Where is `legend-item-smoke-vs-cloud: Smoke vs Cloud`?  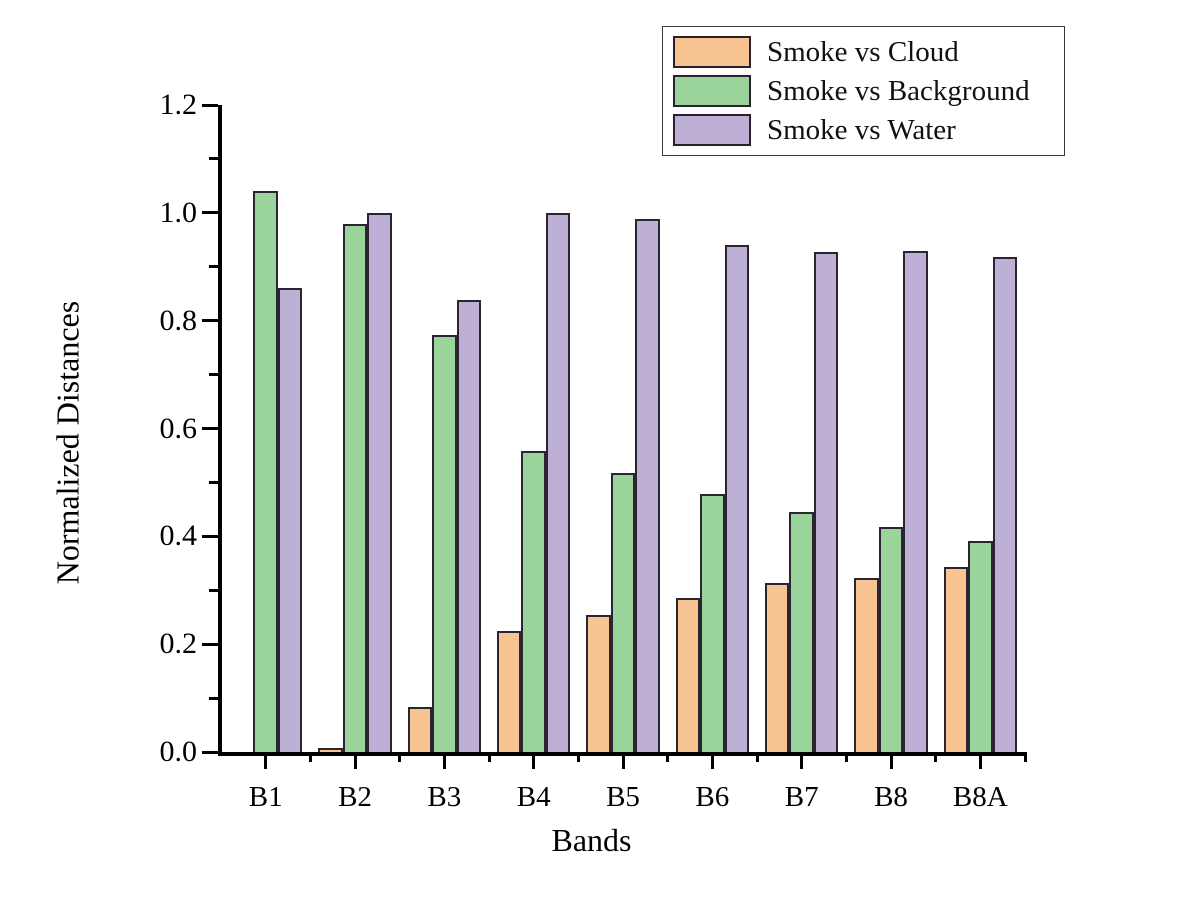 legend-item-smoke-vs-cloud: Smoke vs Cloud is located at coordinates (863, 52).